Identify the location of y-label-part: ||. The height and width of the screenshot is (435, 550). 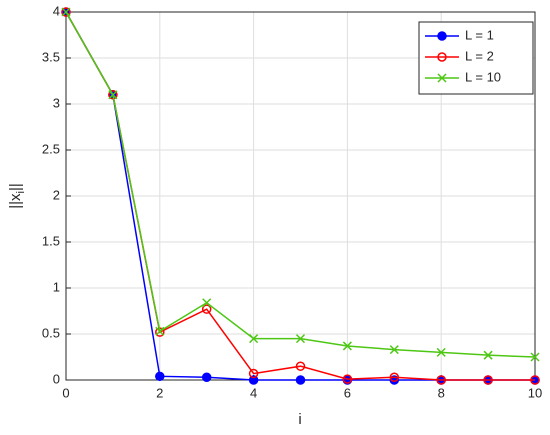
(15, 187).